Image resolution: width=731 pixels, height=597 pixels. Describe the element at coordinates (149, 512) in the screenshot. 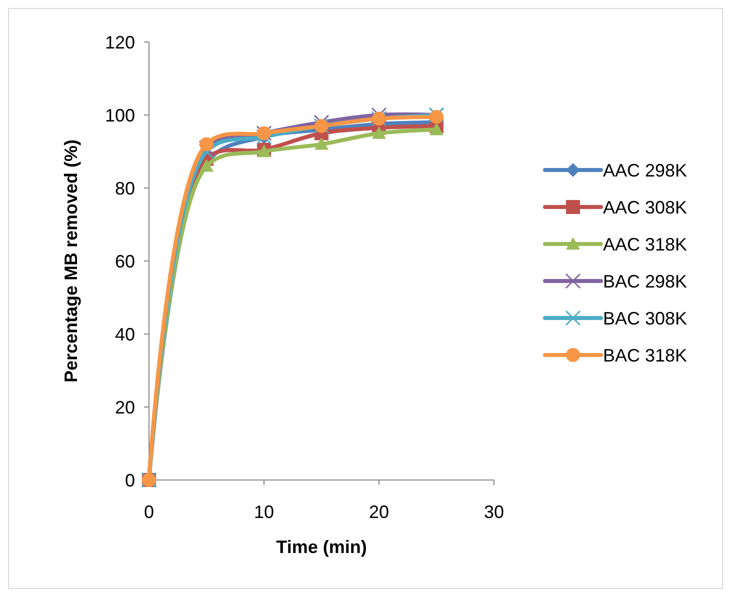

I see `x-tick-label: 0` at that location.